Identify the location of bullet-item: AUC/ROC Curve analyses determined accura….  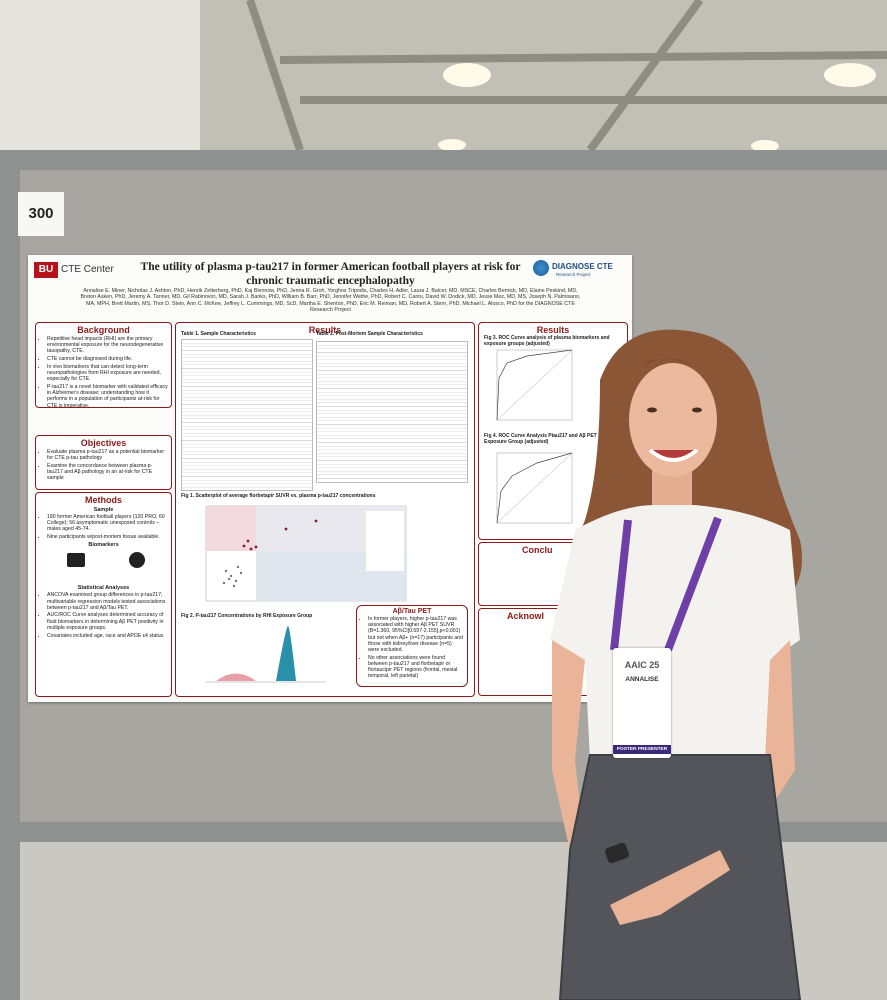
(107, 621).